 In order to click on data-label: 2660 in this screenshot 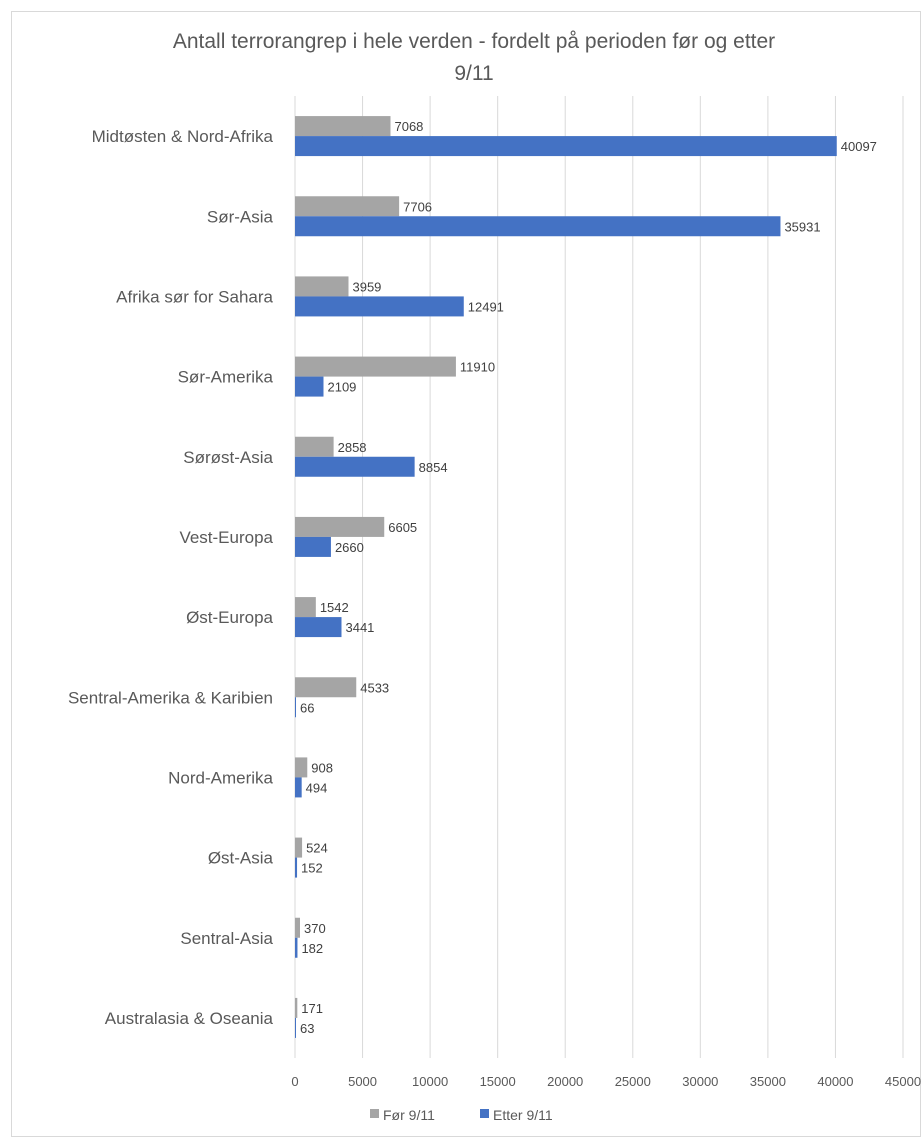, I will do `click(349, 547)`.